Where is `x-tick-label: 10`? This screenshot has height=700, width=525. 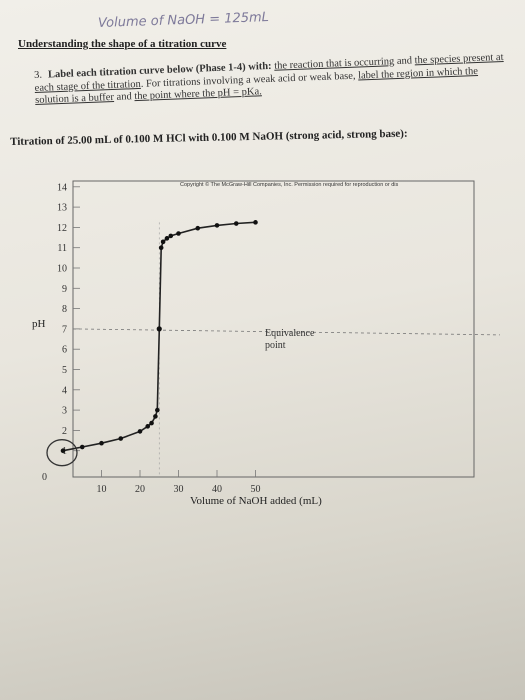
x-tick-label: 10 is located at coordinates (102, 489).